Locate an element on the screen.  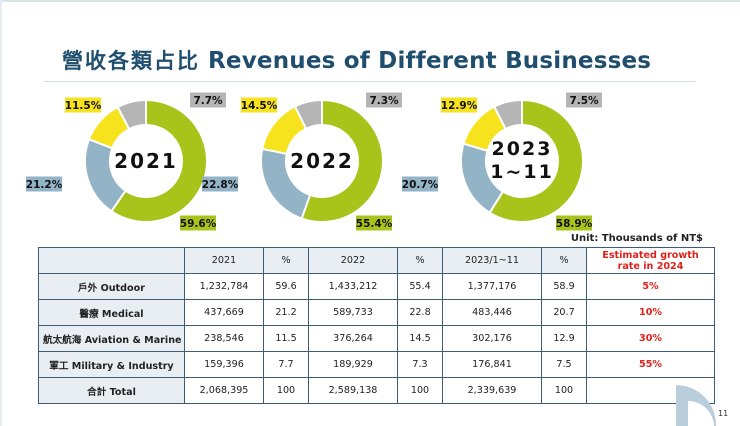
donut-percent-label: 12.9% is located at coordinates (459, 105).